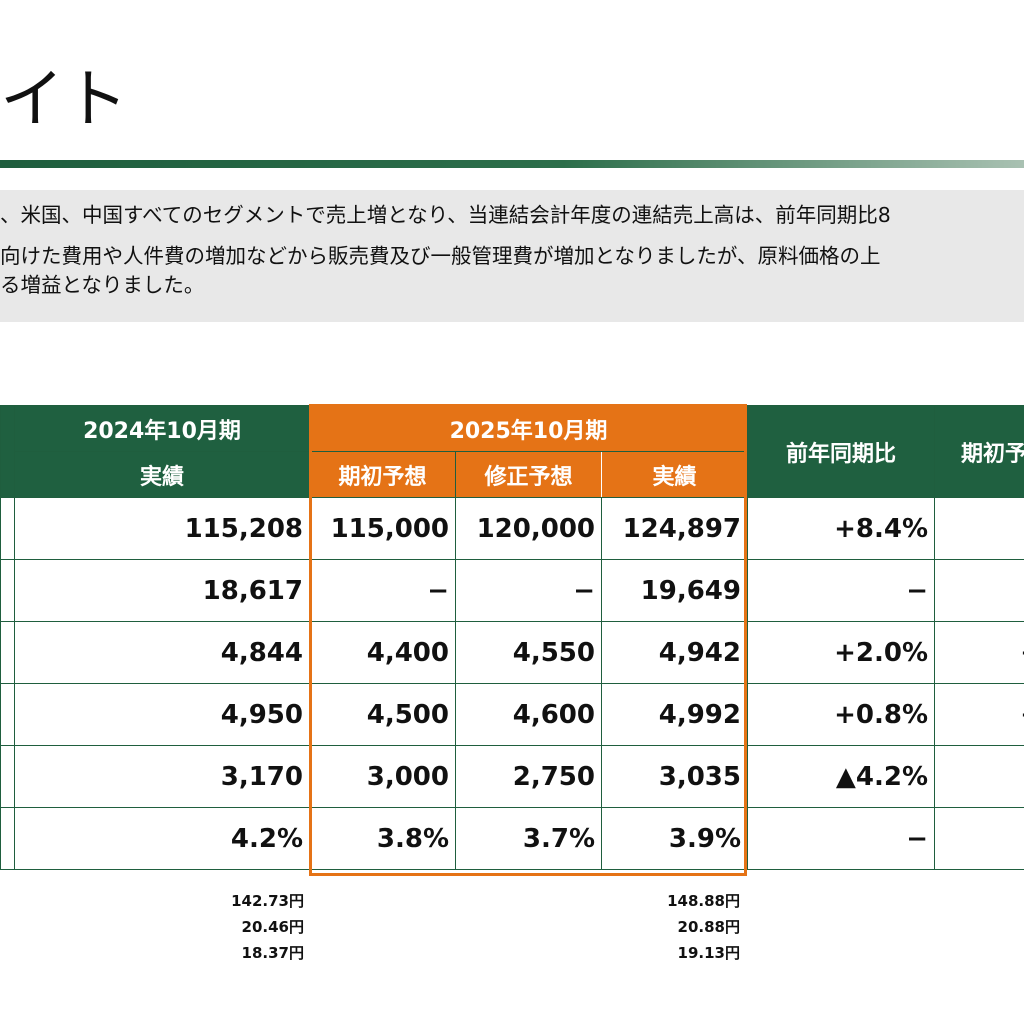 This screenshot has height=1024, width=1024. What do you see at coordinates (382, 652) in the screenshot?
I see `cell-initial-forecast: 4,400` at bounding box center [382, 652].